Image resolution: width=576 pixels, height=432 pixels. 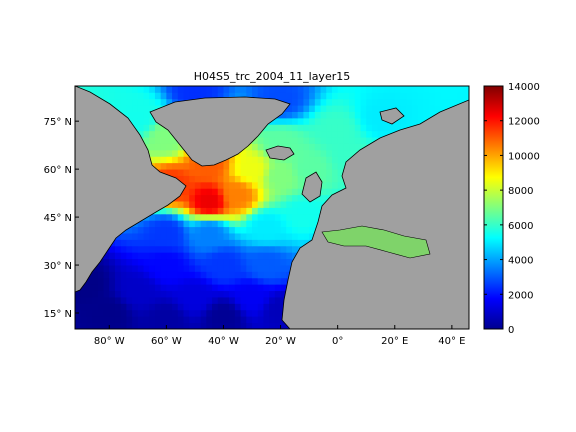 What do you see at coordinates (61, 218) in the screenshot?
I see `y-ticks: 15° N 30° N 45° N 60° N 75° N` at bounding box center [61, 218].